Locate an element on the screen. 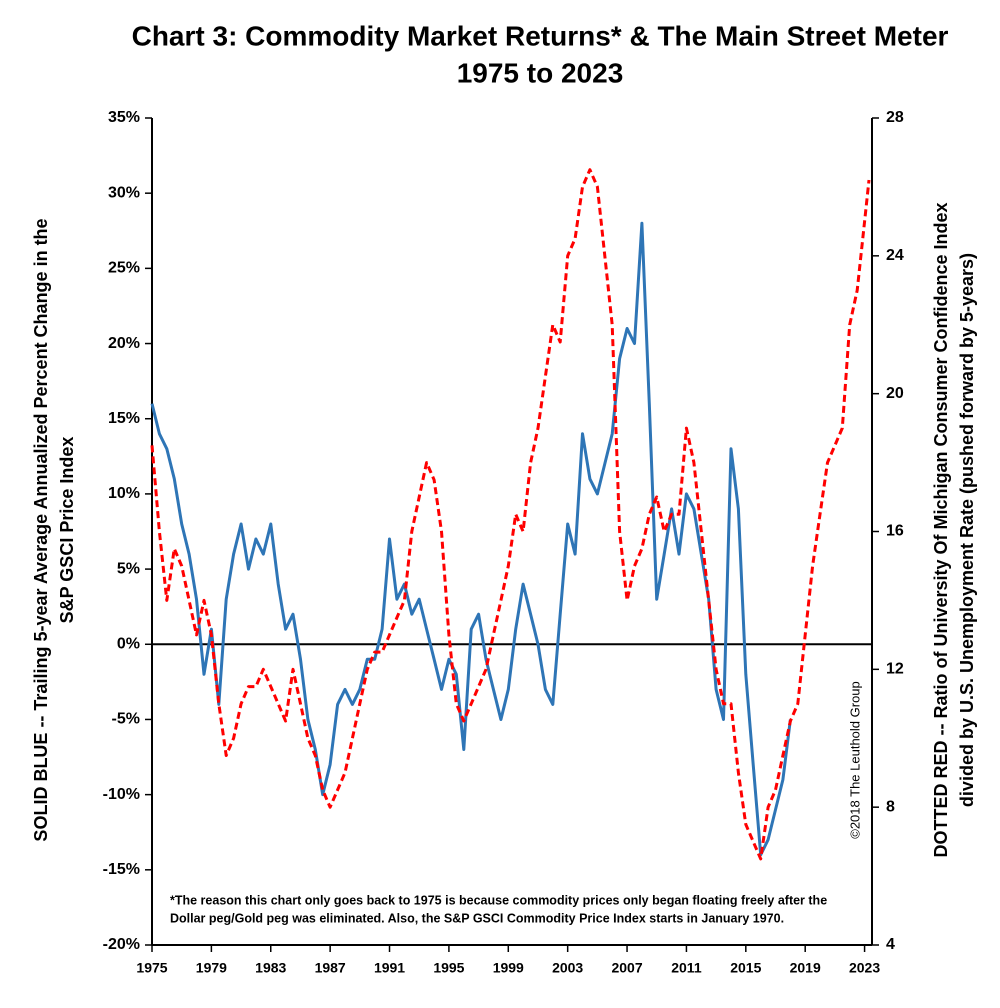 The width and height of the screenshot is (1000, 1008). x-tick-label: 2019 is located at coordinates (805, 968).